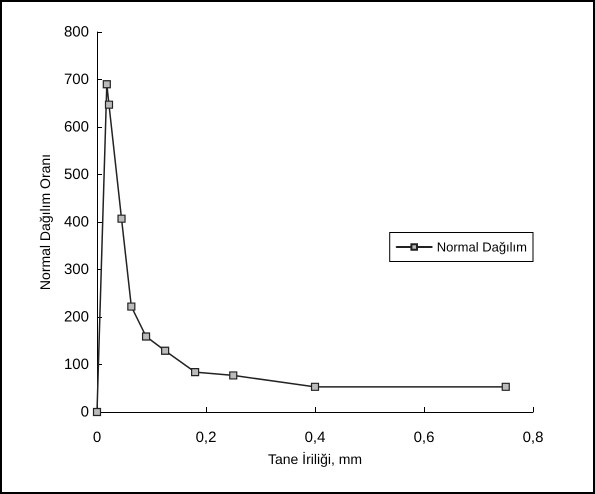 The height and width of the screenshot is (494, 595). What do you see at coordinates (206, 437) in the screenshot?
I see `x-tick-label: 0,2` at bounding box center [206, 437].